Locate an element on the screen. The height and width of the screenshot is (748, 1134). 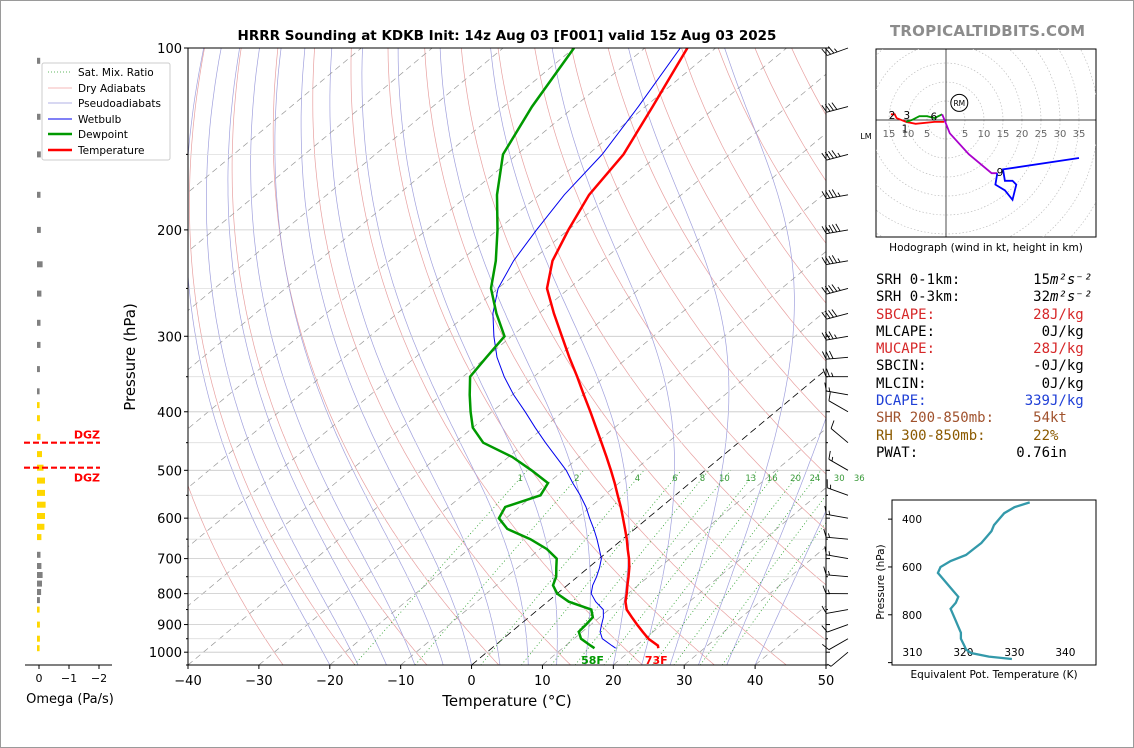
stat-label: SRH 0-3km: is located at coordinates (918, 297).